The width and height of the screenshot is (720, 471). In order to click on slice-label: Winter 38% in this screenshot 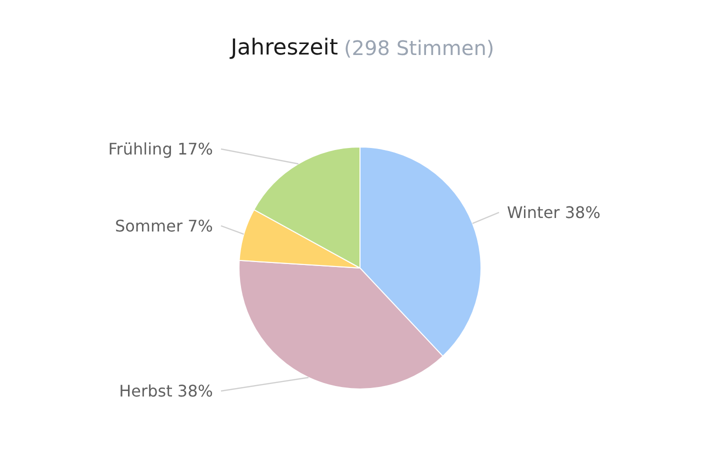, I will do `click(553, 212)`.